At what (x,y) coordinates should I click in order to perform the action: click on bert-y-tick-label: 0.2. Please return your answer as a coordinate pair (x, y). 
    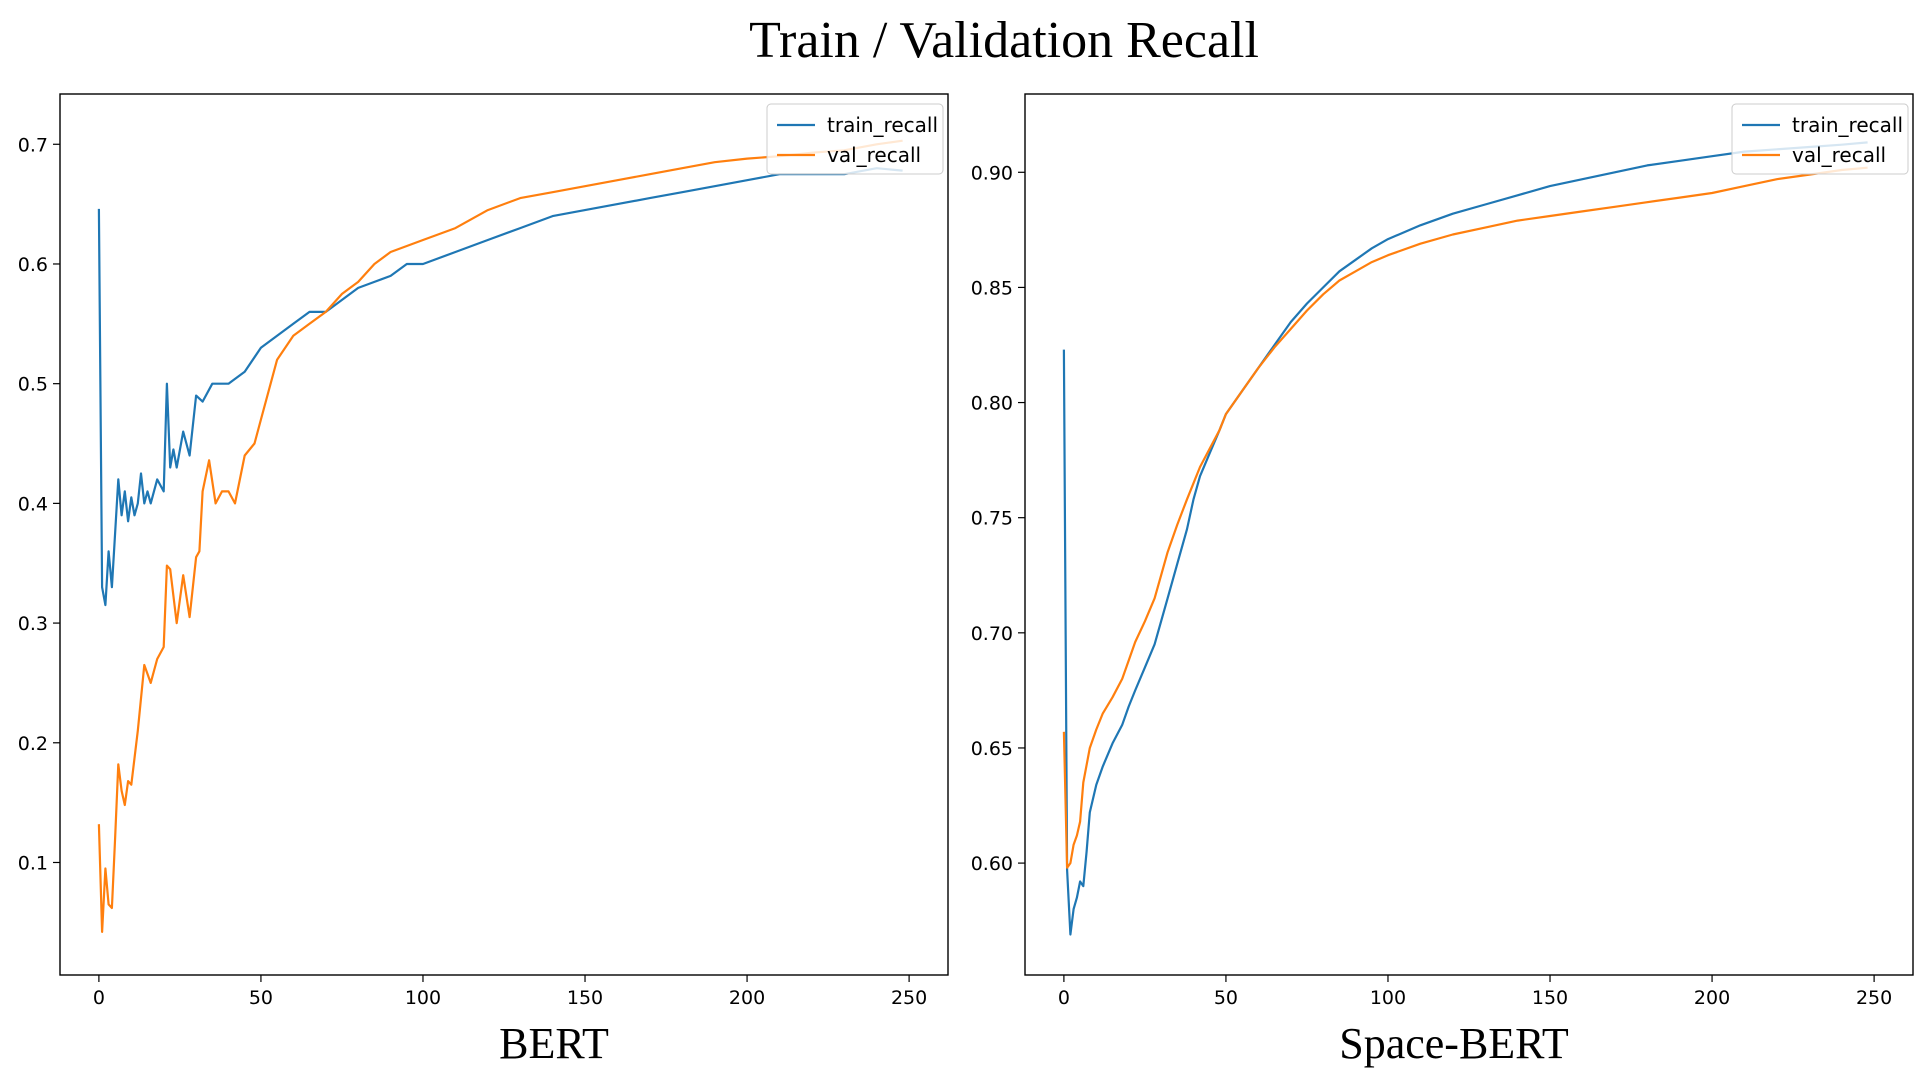
    Looking at the image, I should click on (33, 744).